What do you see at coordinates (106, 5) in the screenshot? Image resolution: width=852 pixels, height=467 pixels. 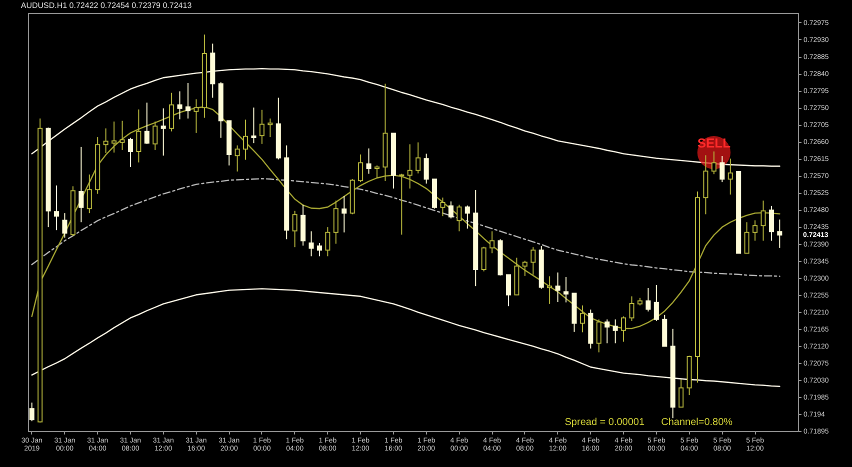 I see `chart-title: AUDUSD.H1 0.72422 0.72454 0.72379 0.72413` at bounding box center [106, 5].